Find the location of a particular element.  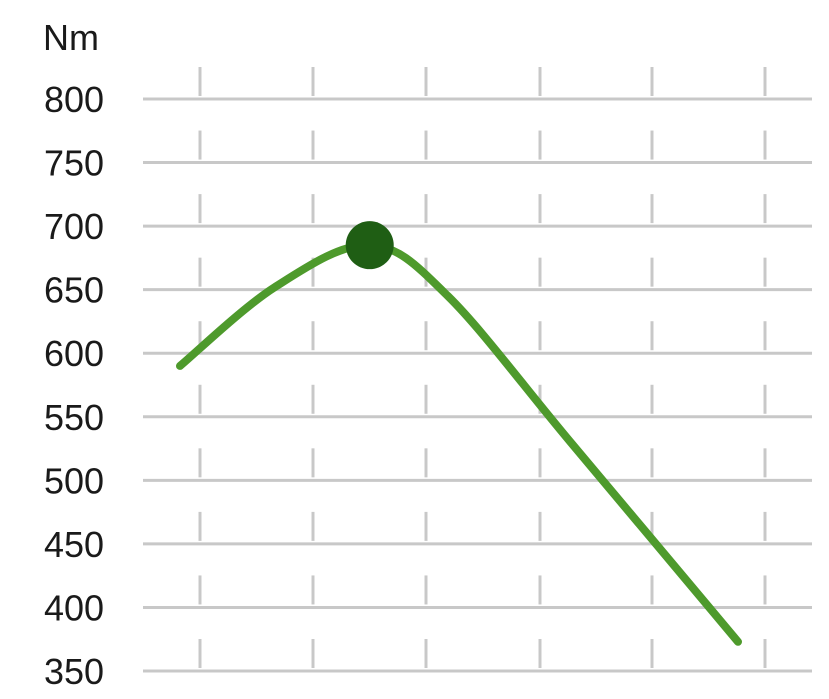

y-axis-ticks: 800 750 700 650 600 550 500 450 400 350 is located at coordinates (74, 385).